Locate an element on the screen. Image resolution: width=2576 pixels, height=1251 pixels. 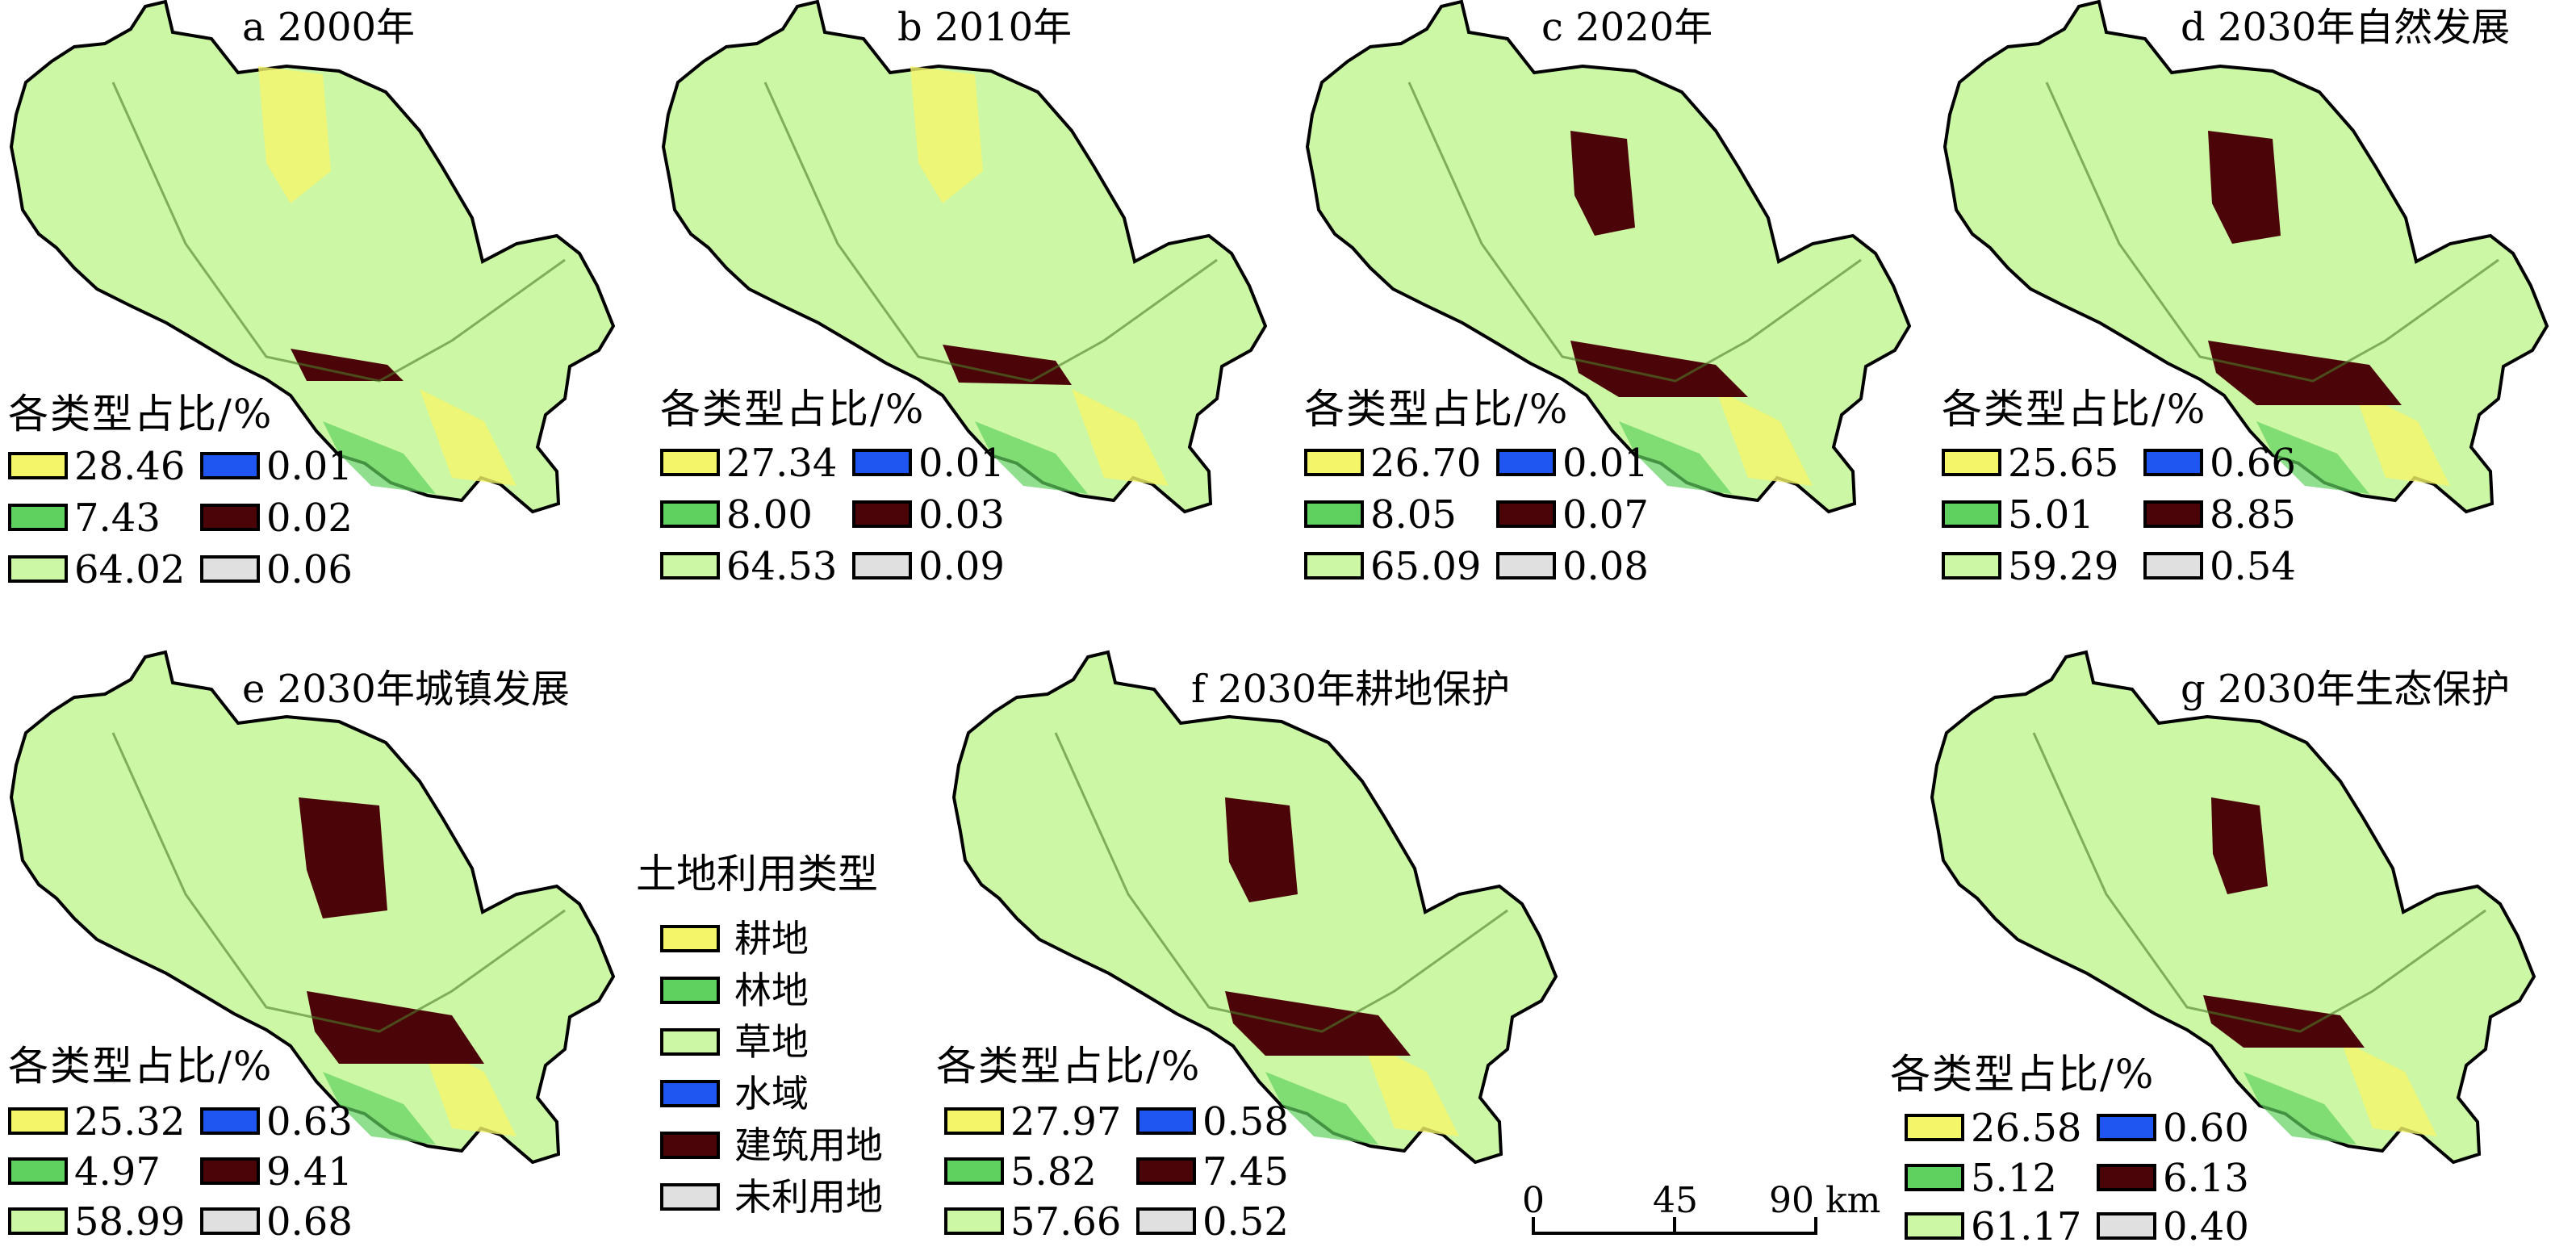
value-farmland: 26.58 is located at coordinates (2026, 1128).